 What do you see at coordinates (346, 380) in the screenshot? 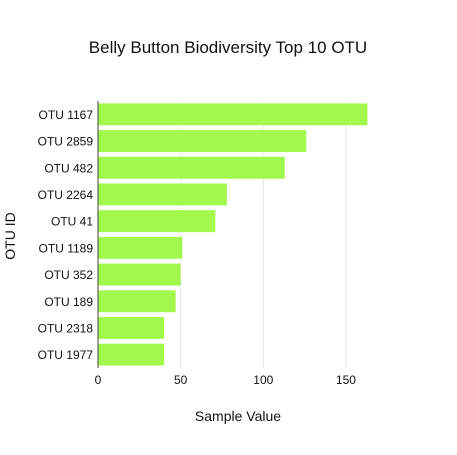
I see `x-tick-label: 150` at bounding box center [346, 380].